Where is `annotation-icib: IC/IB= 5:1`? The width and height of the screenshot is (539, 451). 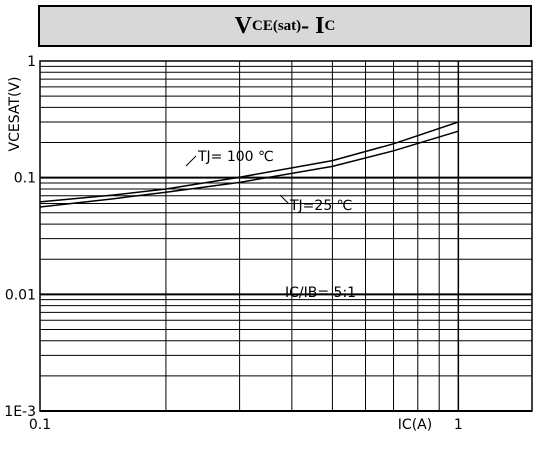
annotation-icib: IC/IB= 5:1 is located at coordinates (320, 293).